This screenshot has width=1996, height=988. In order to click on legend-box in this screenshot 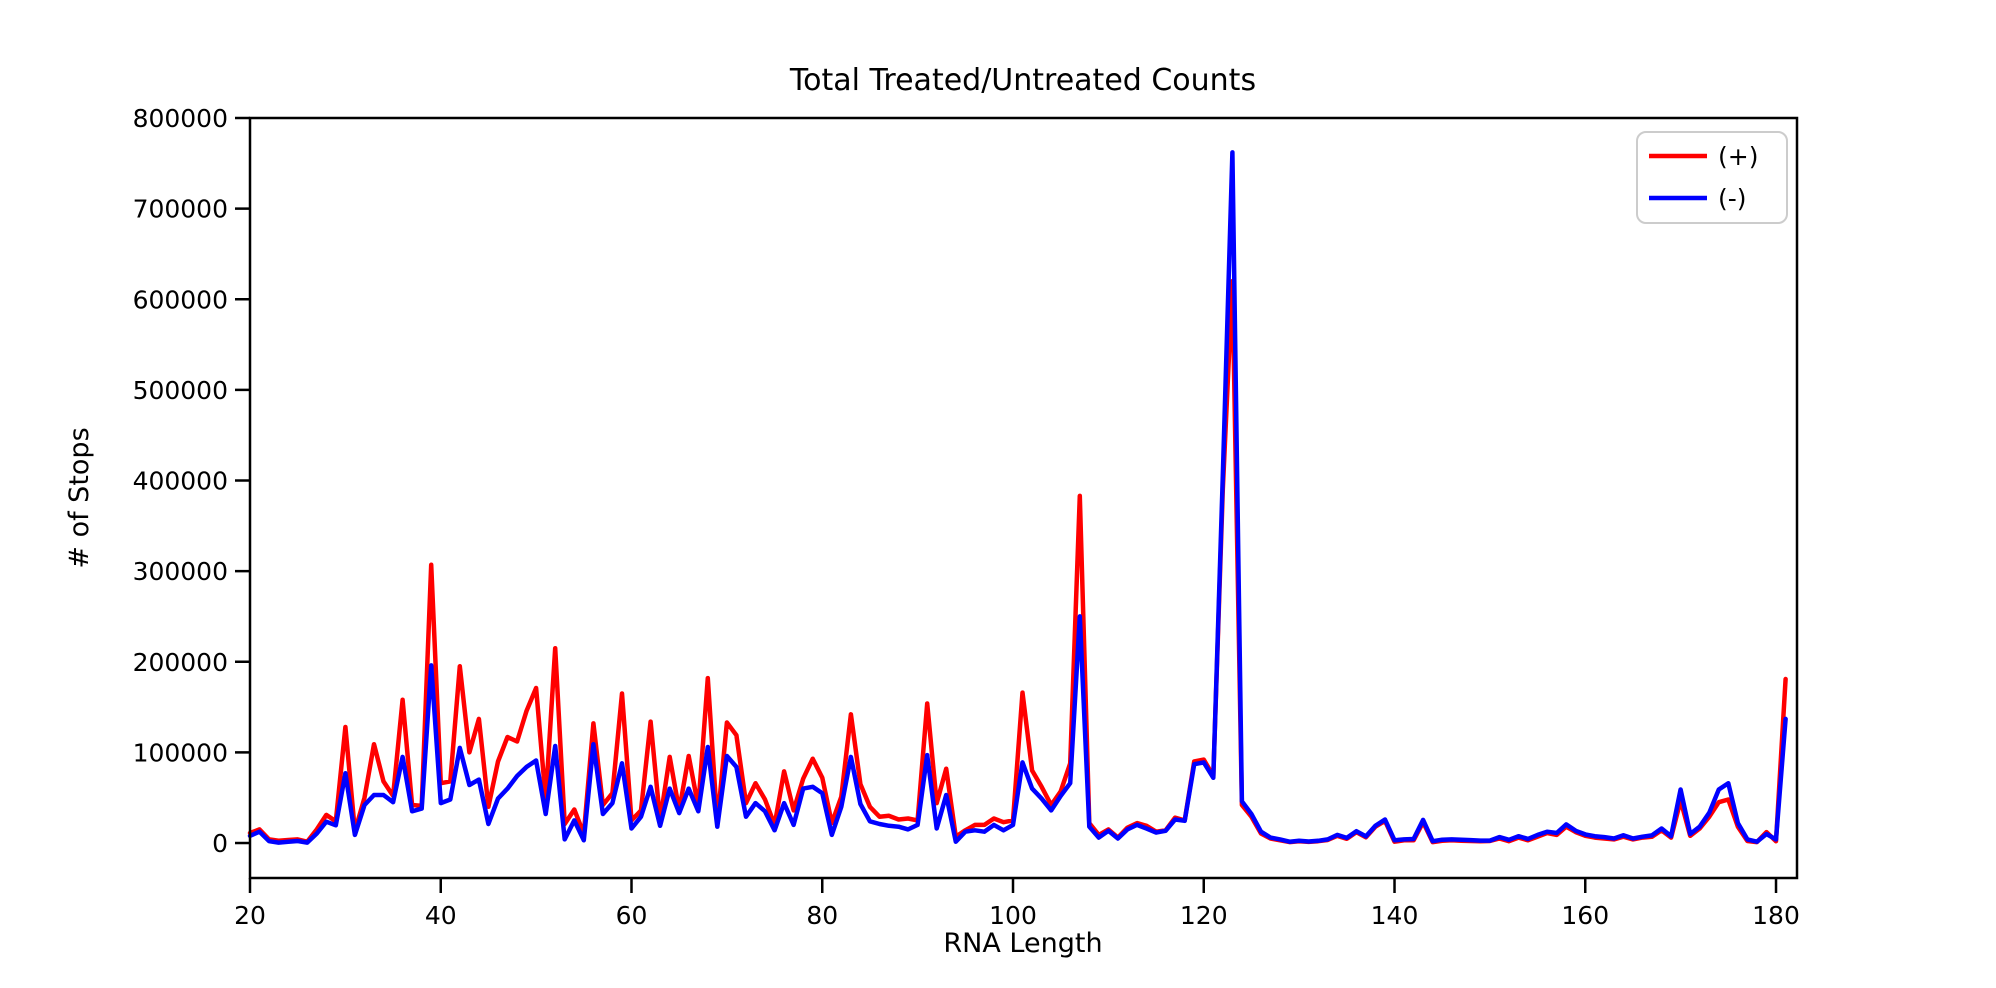, I will do `click(1712, 177)`.